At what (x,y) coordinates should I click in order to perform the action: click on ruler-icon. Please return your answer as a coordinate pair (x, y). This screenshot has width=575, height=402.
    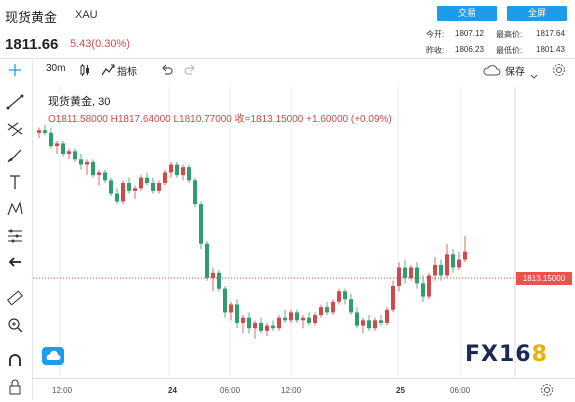
    Looking at the image, I should click on (15, 298).